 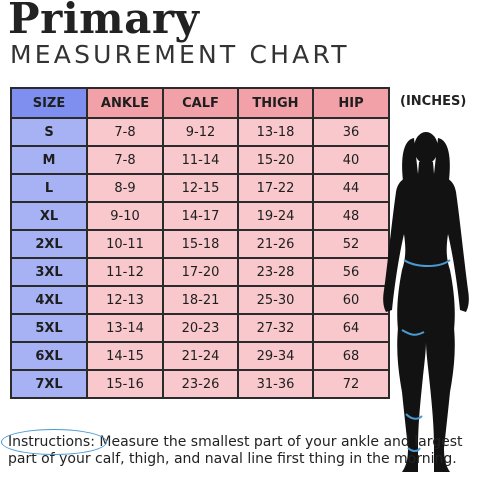 What do you see at coordinates (125, 384) in the screenshot?
I see `ankle-cell: 15-16` at bounding box center [125, 384].